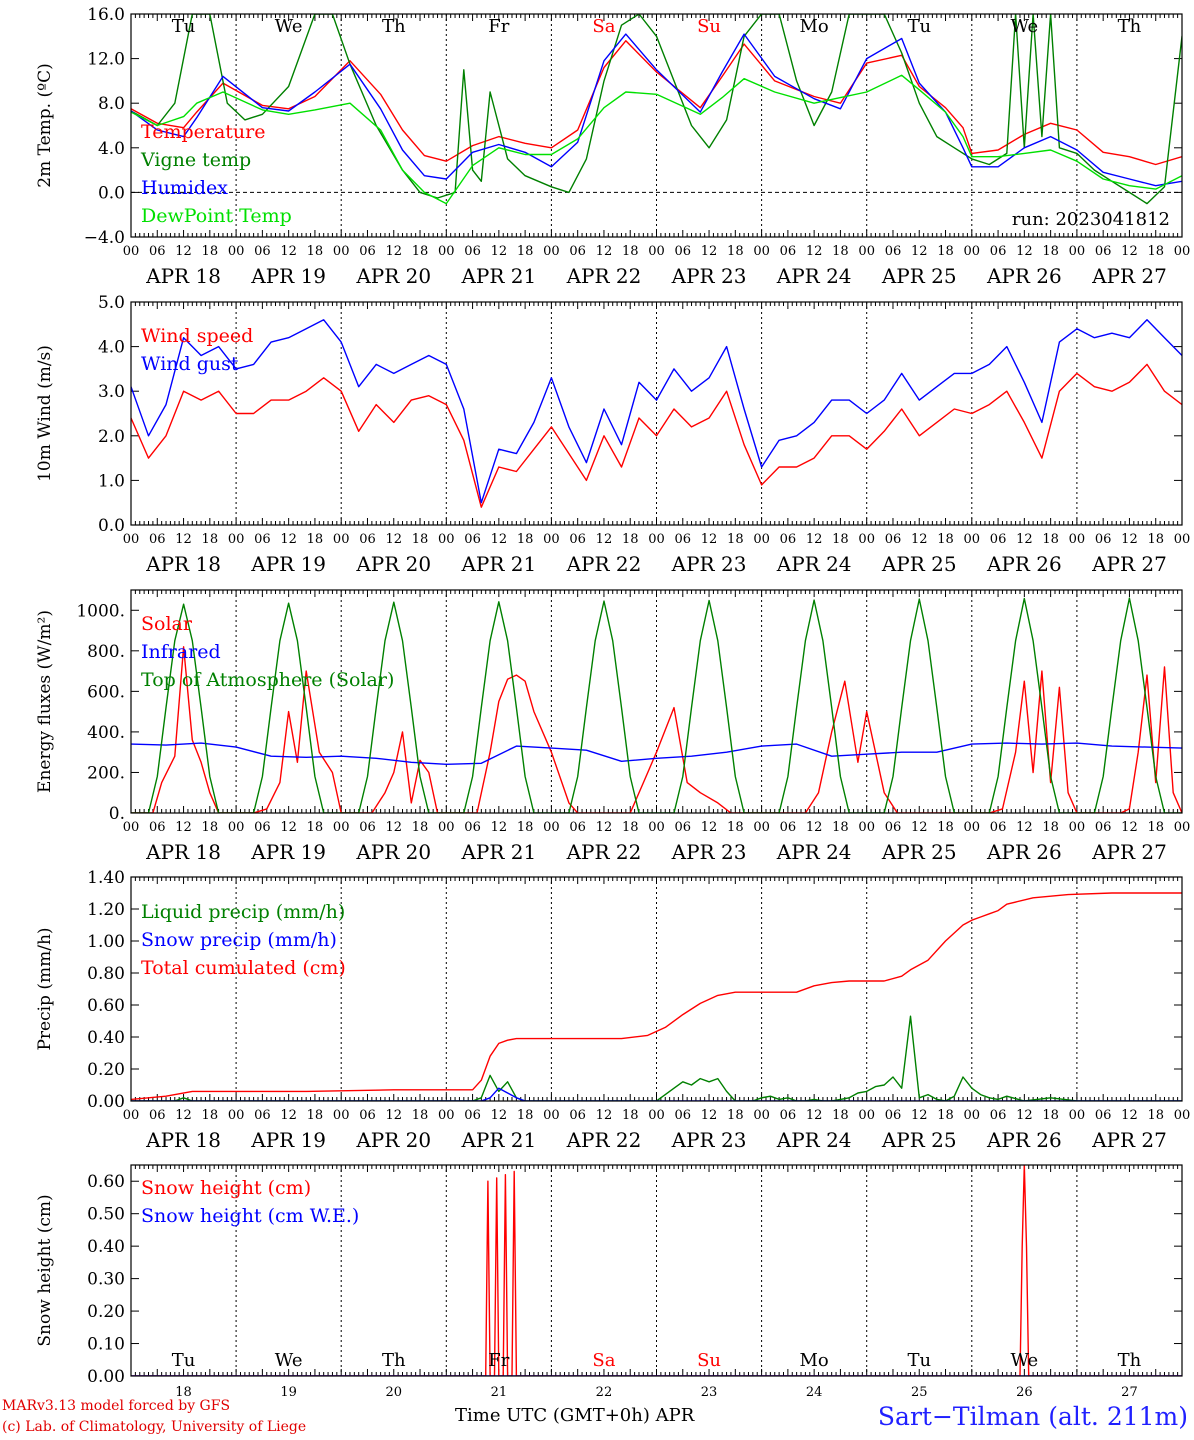 The height and width of the screenshot is (1440, 1194). What do you see at coordinates (288, 1392) in the screenshot?
I see `day-number-label: 19` at bounding box center [288, 1392].